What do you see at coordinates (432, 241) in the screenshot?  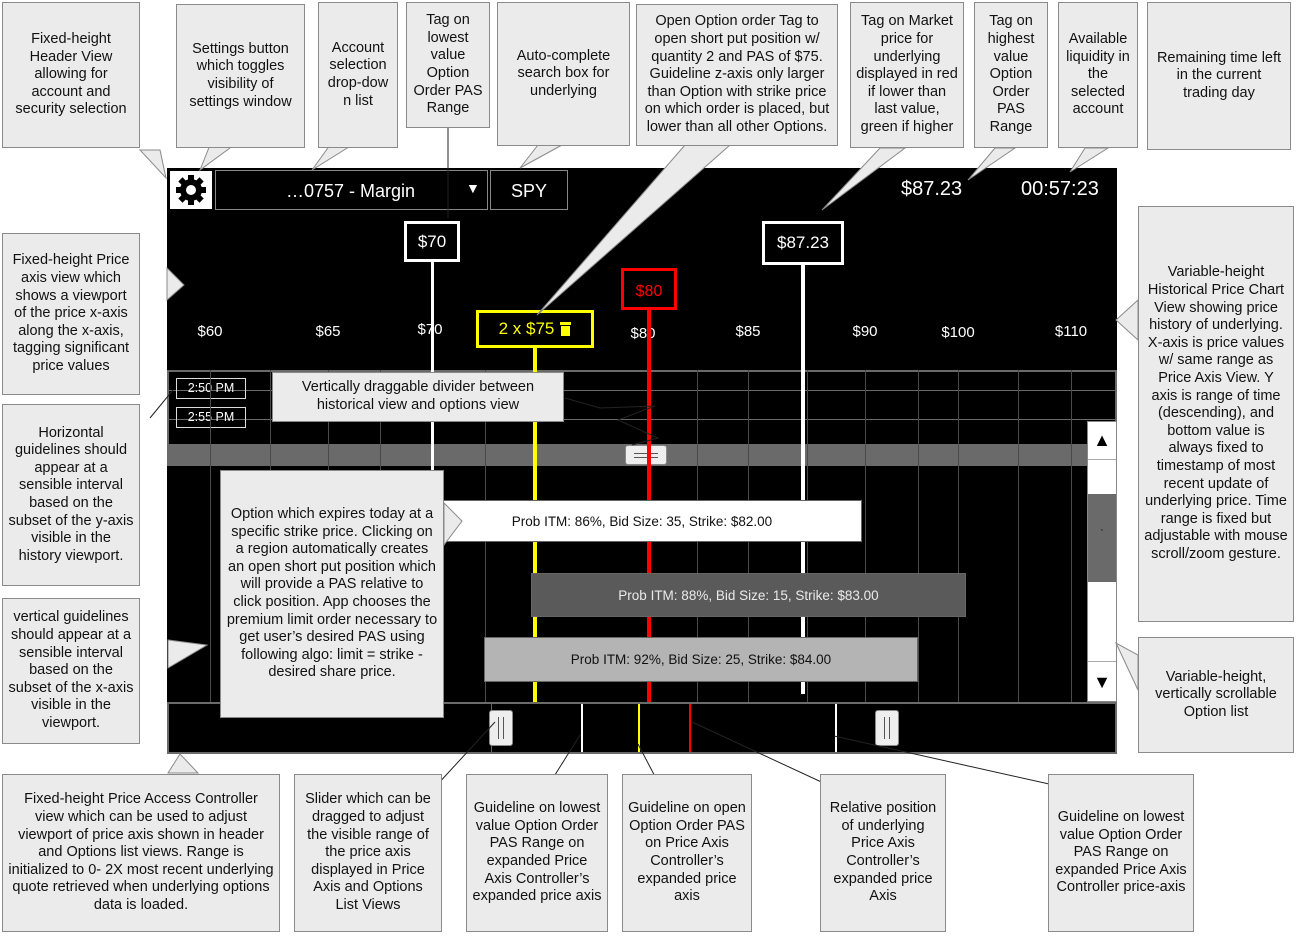 I see `tag-lowest-pas: $70` at bounding box center [432, 241].